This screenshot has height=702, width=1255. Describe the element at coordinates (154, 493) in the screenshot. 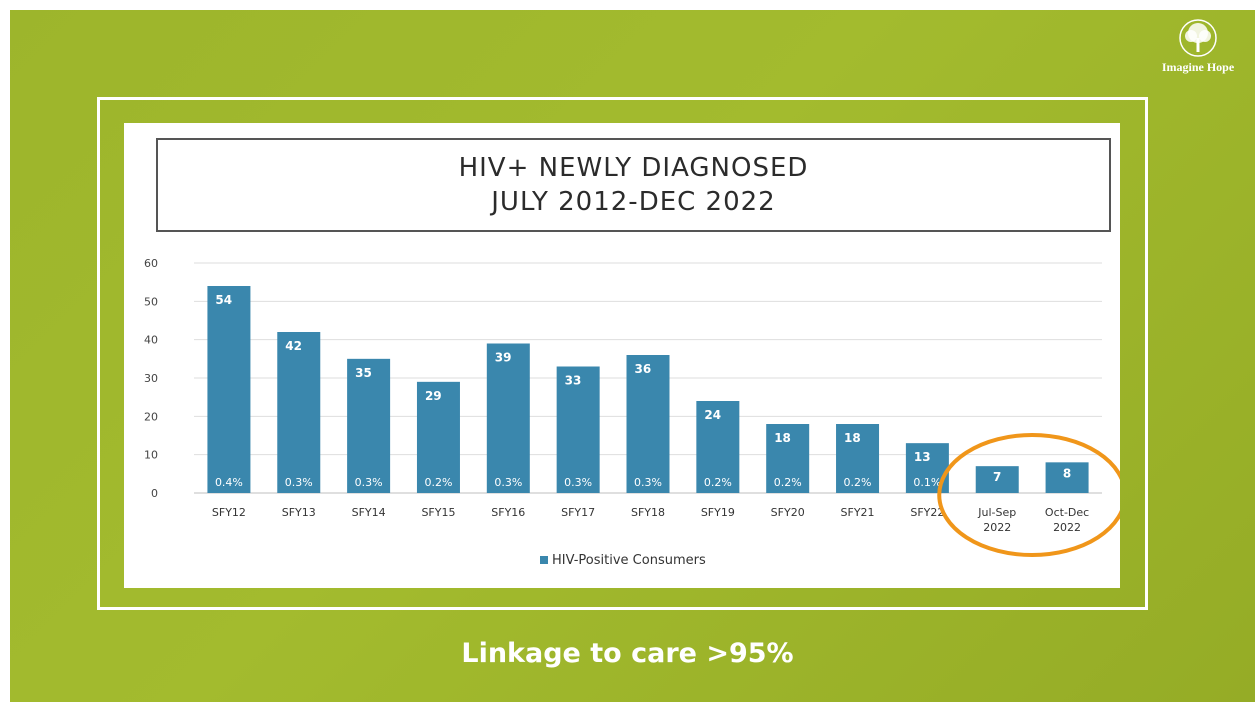

I see `y-tick-label: 0` at that location.